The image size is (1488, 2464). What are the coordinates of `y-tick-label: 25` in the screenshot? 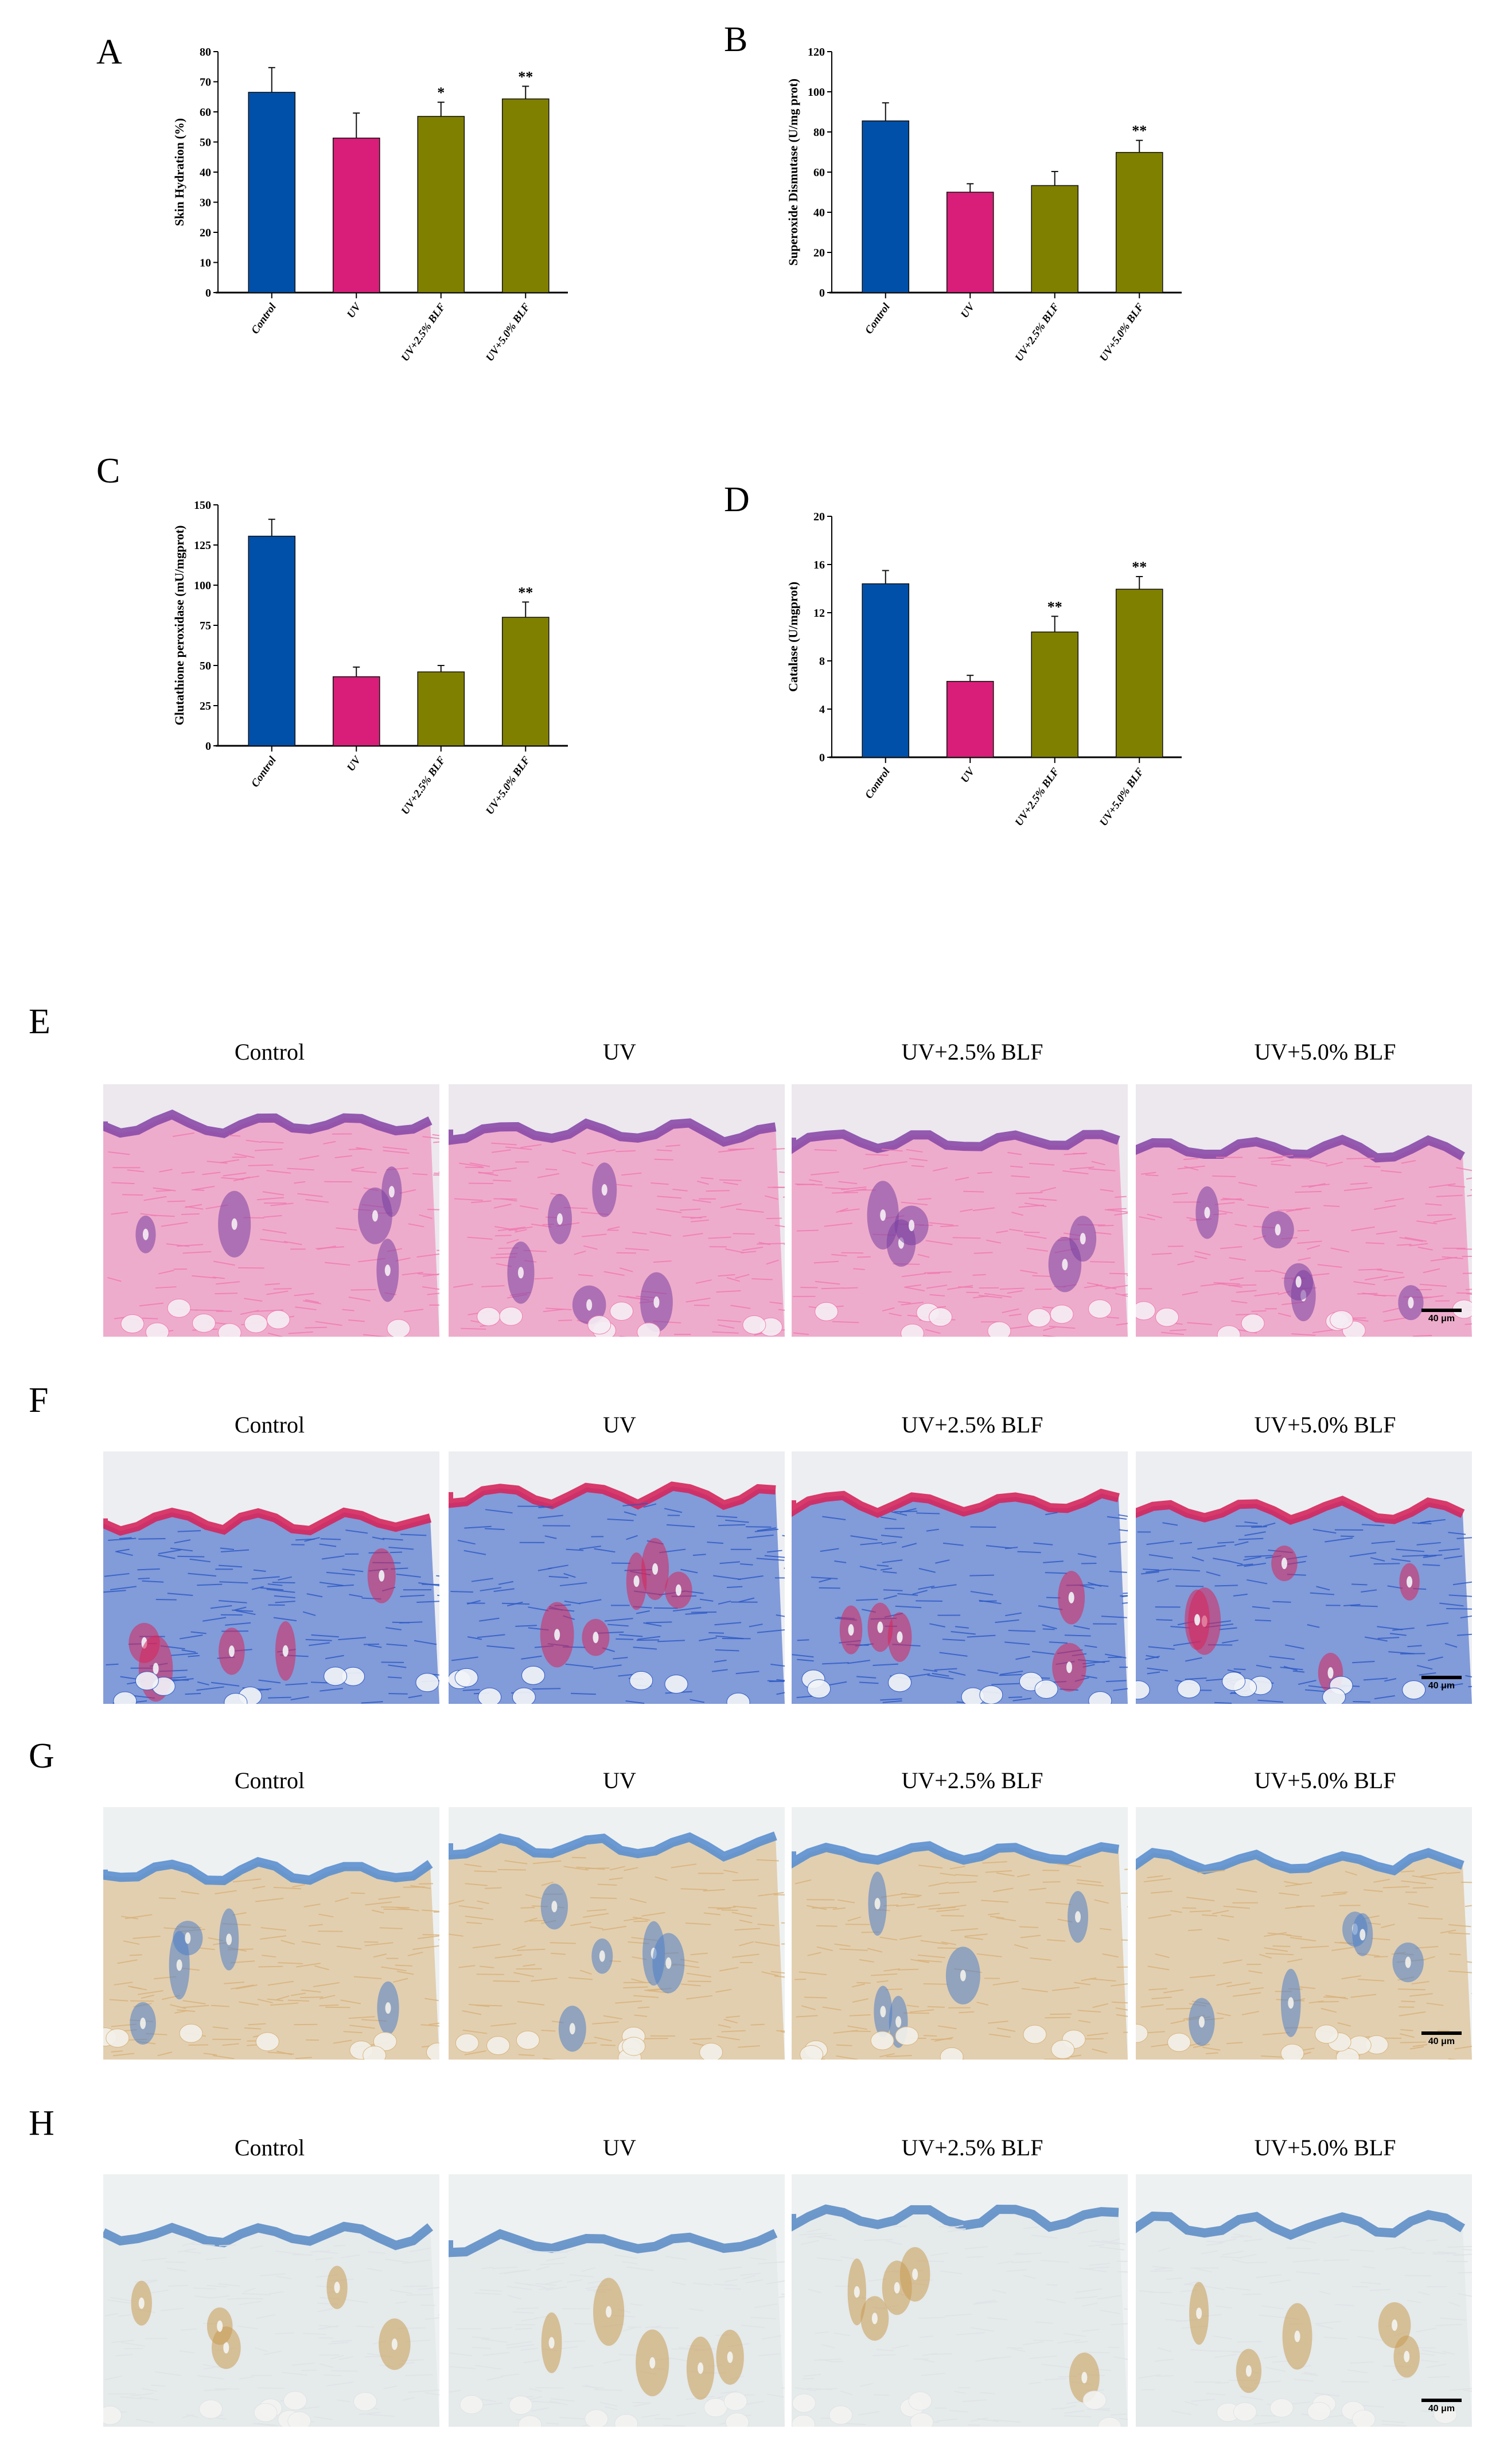 It's located at (205, 706).